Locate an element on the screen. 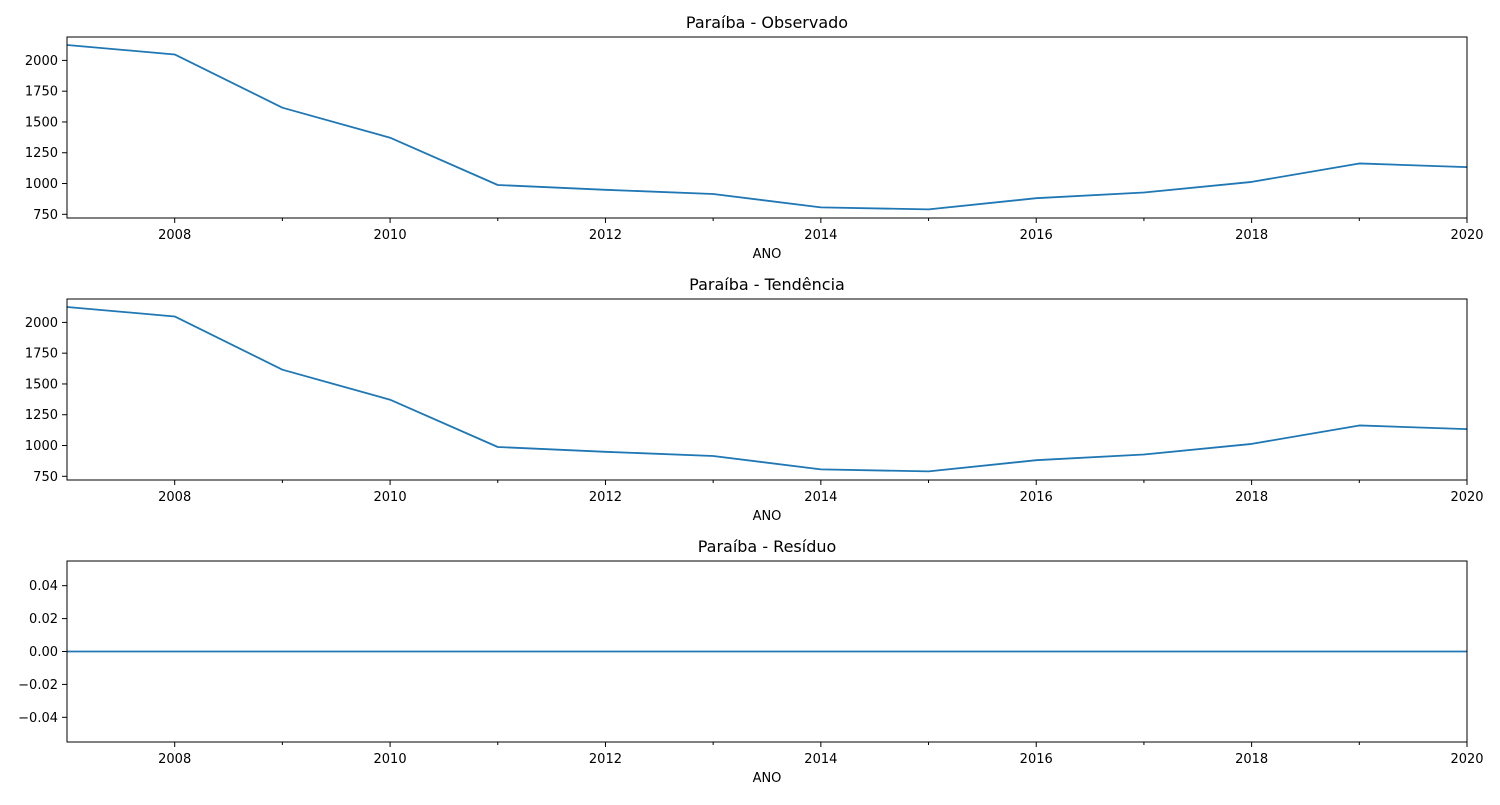 This screenshot has width=1500, height=805. y-tick-label: −0.02 is located at coordinates (38, 685).